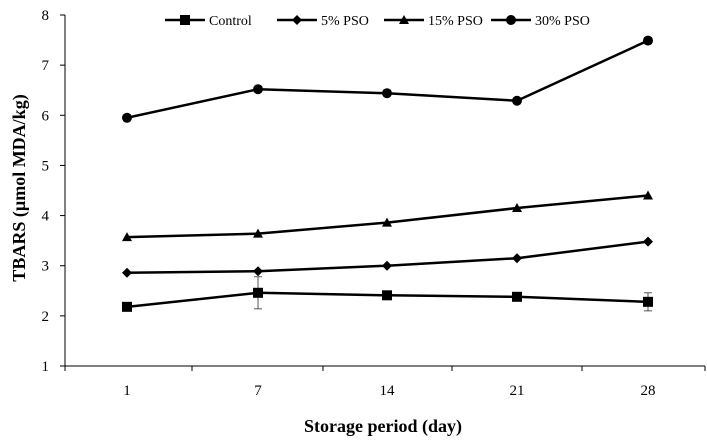 Image resolution: width=707 pixels, height=441 pixels. What do you see at coordinates (562, 21) in the screenshot?
I see `legend-label: 30% PSO` at bounding box center [562, 21].